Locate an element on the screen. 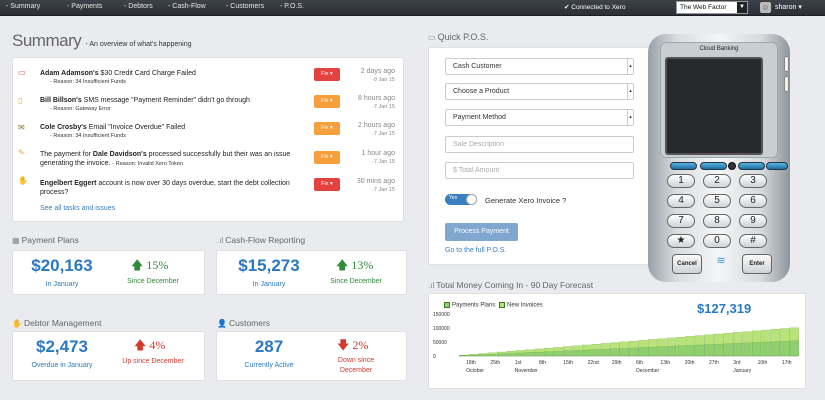  change-value: 15% is located at coordinates (157, 265).